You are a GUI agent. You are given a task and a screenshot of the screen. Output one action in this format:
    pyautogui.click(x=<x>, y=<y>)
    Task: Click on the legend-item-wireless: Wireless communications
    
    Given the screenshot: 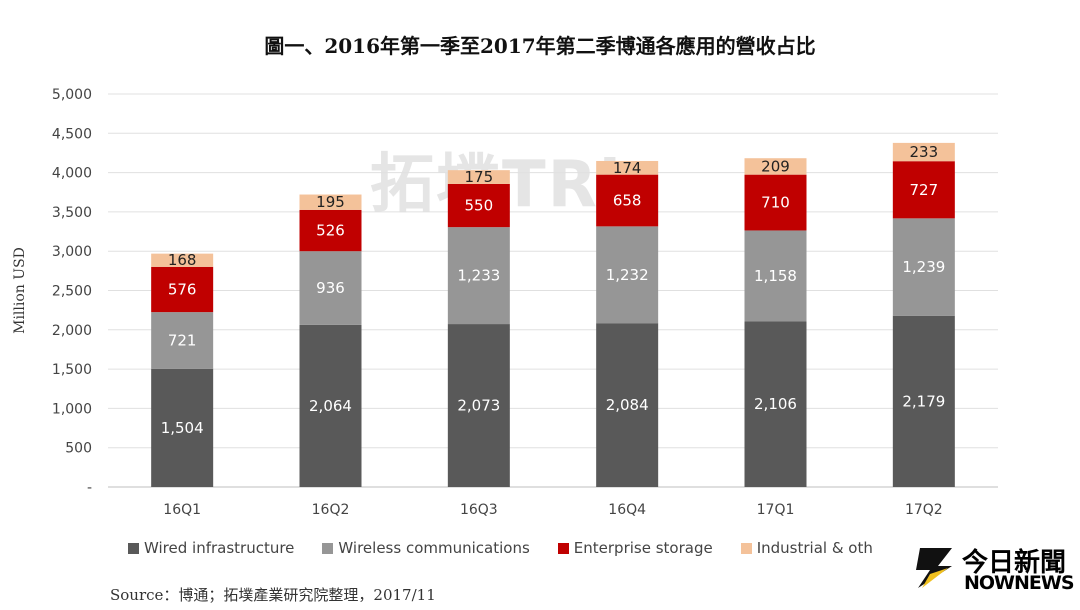 What is the action you would take?
    pyautogui.click(x=426, y=548)
    